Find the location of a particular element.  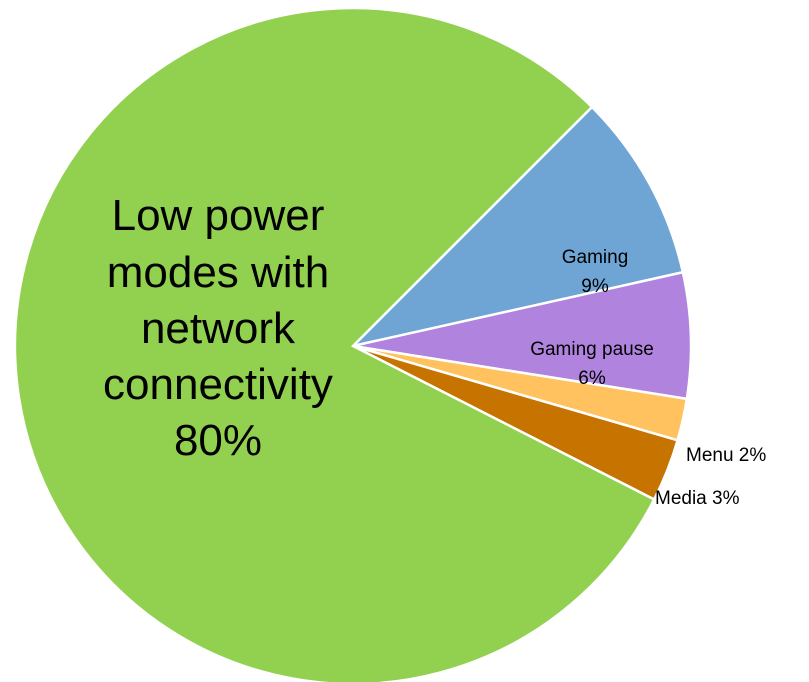

label-gaming: Gaming 9% is located at coordinates (595, 272).